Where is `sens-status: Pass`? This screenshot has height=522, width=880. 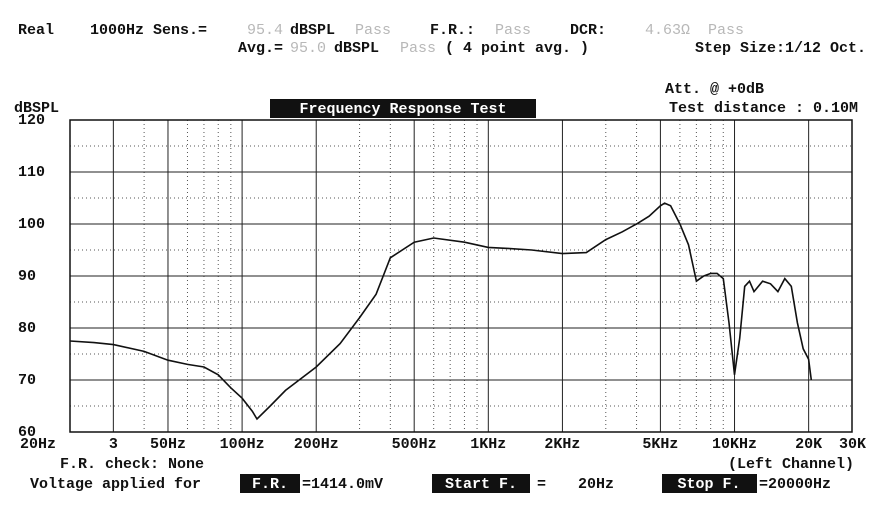
sens-status: Pass is located at coordinates (373, 30).